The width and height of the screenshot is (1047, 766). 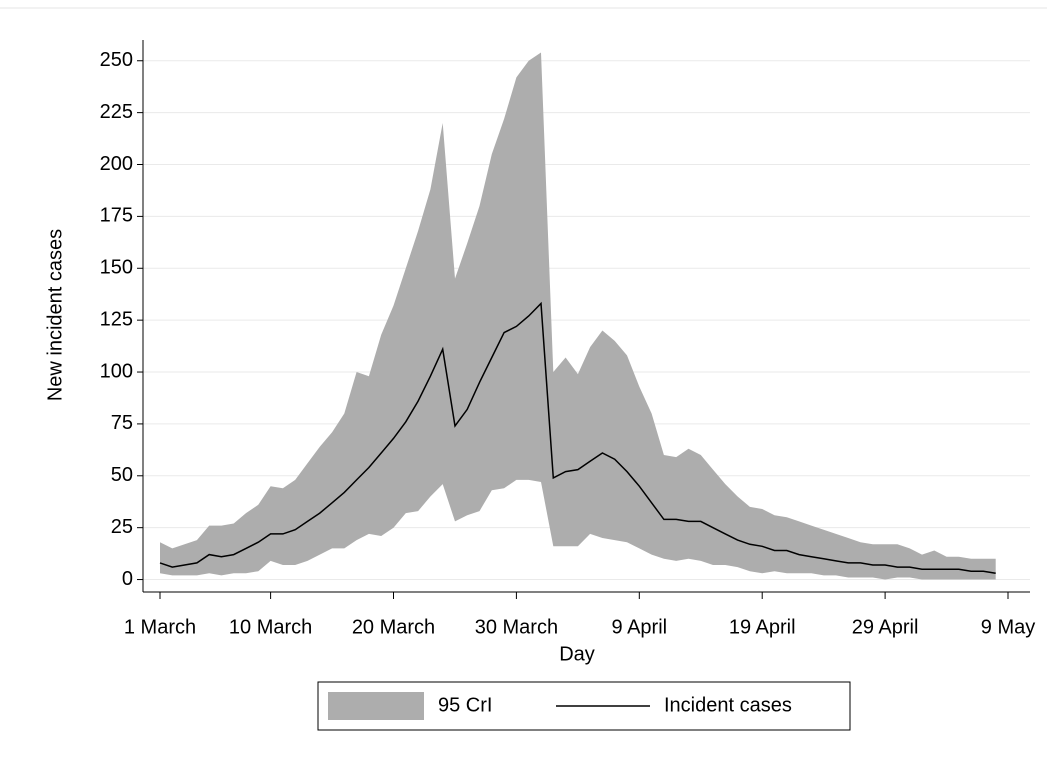 What do you see at coordinates (127, 579) in the screenshot?
I see `y-tick-label: 0` at bounding box center [127, 579].